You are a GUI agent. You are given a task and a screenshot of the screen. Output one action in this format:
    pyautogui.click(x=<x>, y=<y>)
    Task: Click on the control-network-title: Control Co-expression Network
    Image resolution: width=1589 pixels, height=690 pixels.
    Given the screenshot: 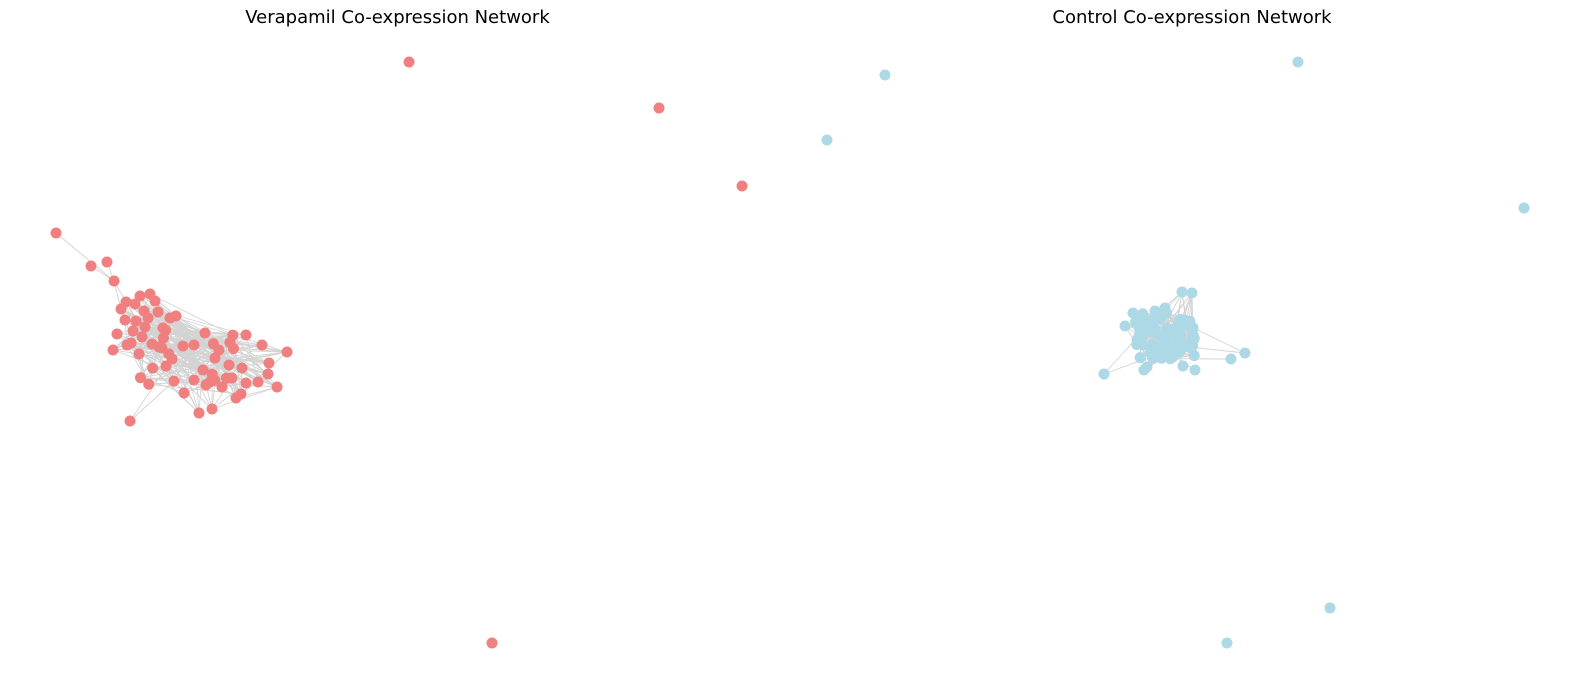 What is the action you would take?
    pyautogui.click(x=1192, y=17)
    